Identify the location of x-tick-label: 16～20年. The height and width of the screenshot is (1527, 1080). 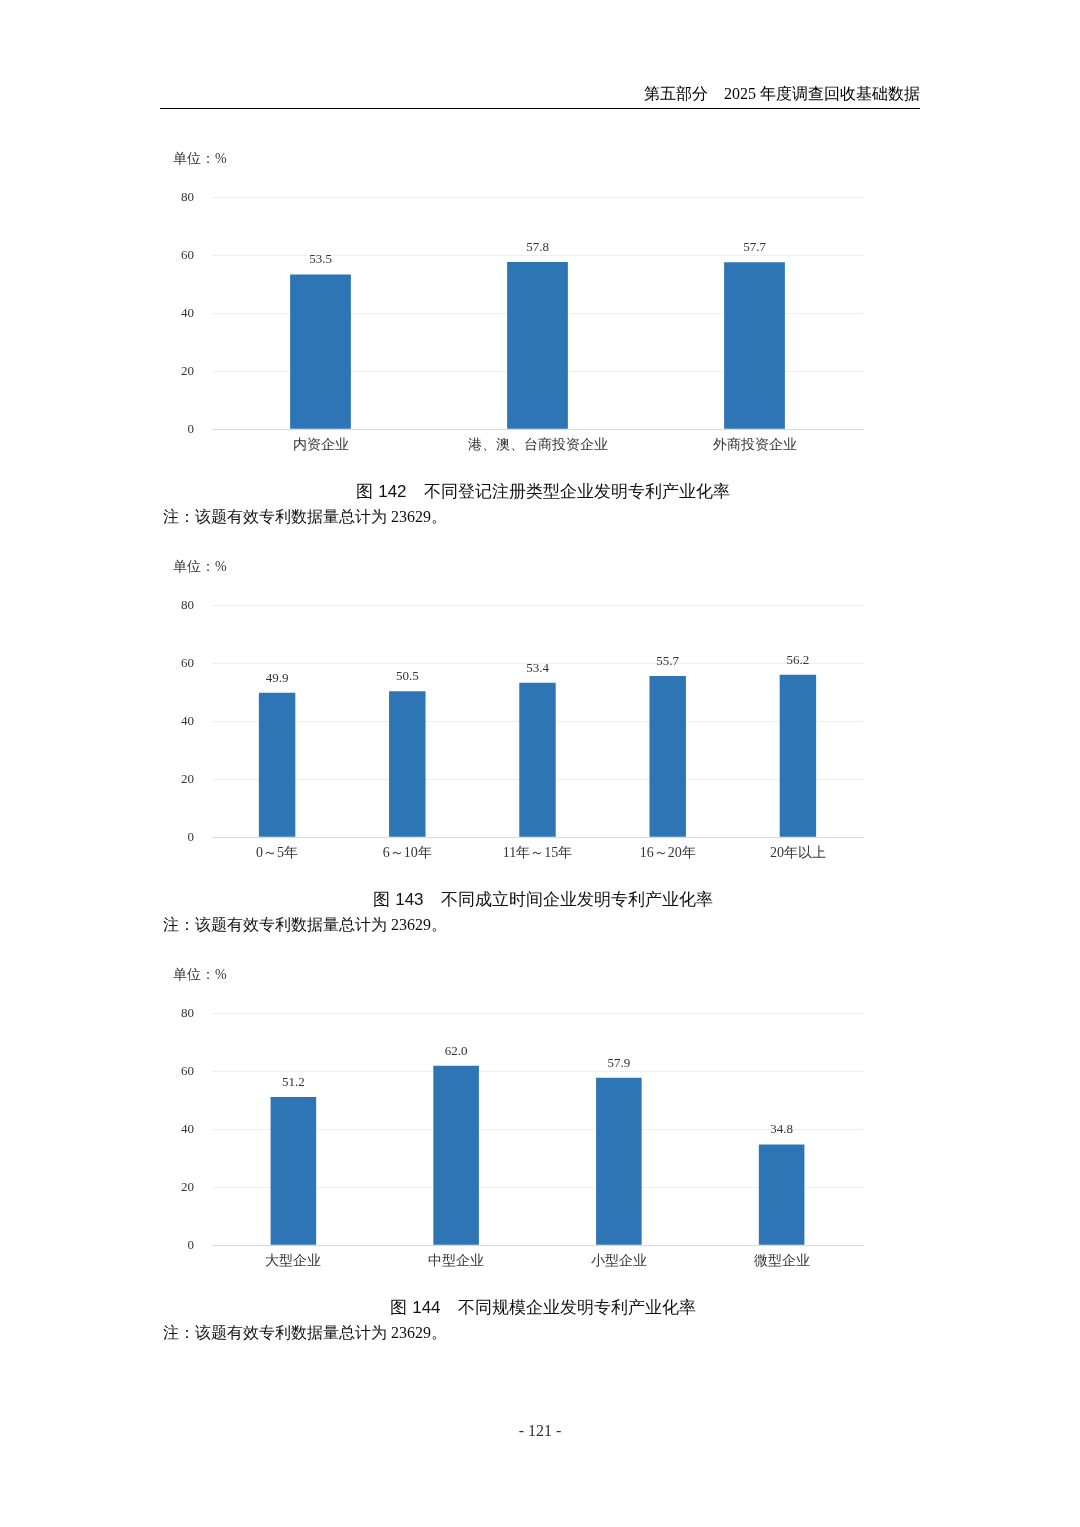
(667, 853).